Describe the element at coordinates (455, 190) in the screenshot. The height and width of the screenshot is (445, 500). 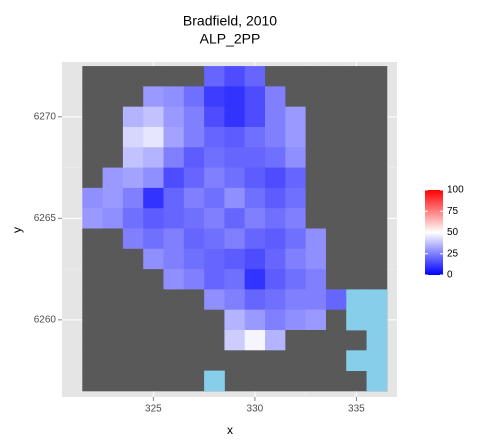
I see `legend-label: 100` at that location.